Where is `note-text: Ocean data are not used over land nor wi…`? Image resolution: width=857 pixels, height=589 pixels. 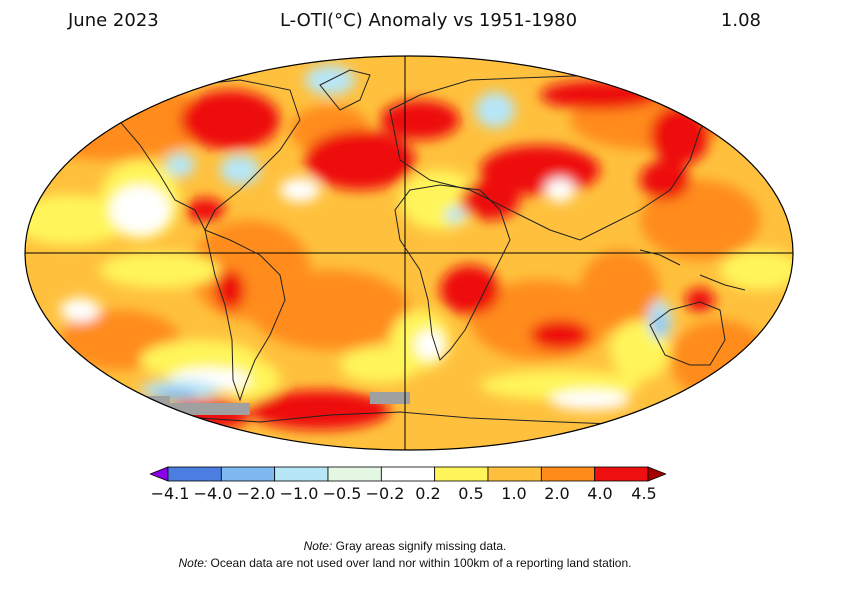 note-text: Ocean data are not used over land nor wi… is located at coordinates (419, 563).